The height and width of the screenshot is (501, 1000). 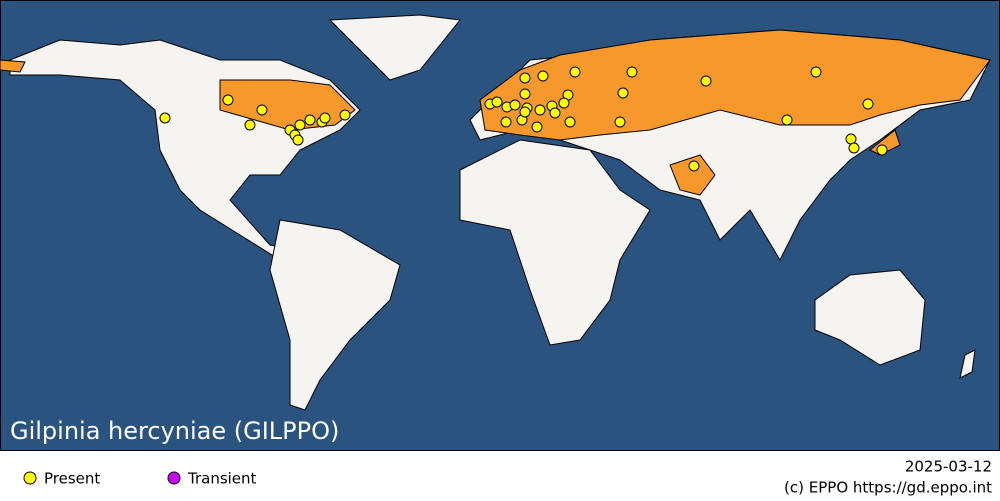 I want to click on greenland, so click(x=394, y=47).